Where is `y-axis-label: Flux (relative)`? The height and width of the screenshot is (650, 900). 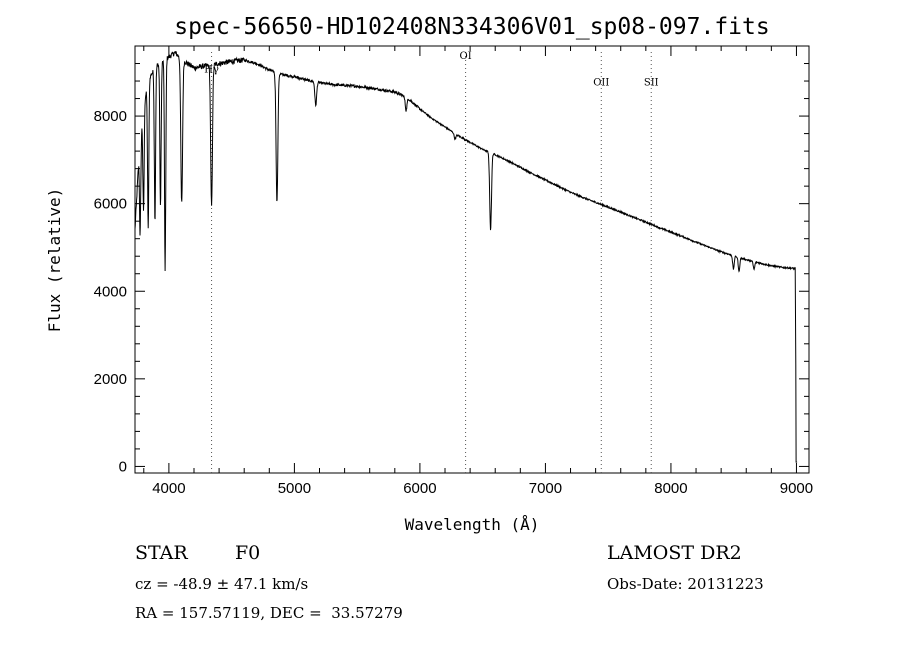 y-axis-label: Flux (relative) is located at coordinates (54, 260).